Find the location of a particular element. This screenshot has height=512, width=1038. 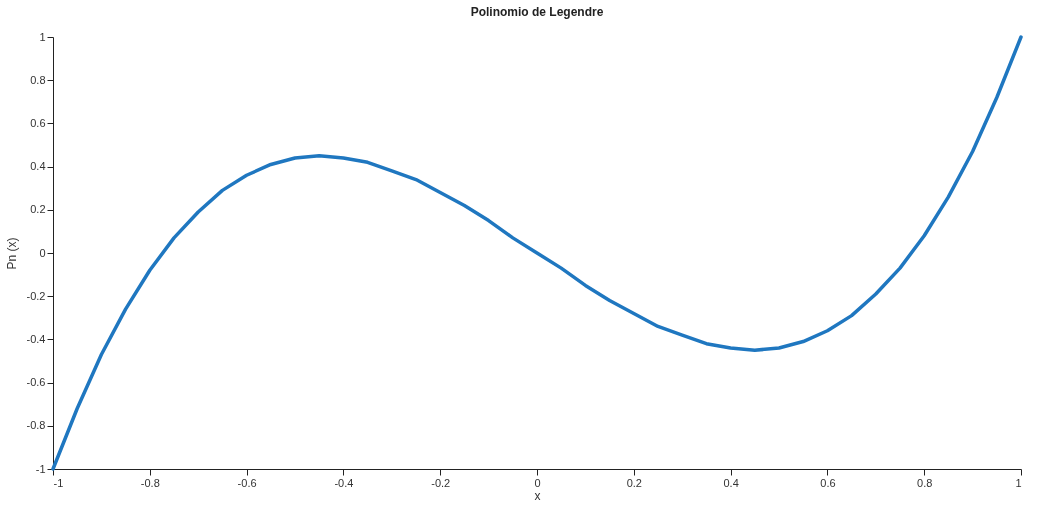

y-tick-label: -1 is located at coordinates (40, 468).